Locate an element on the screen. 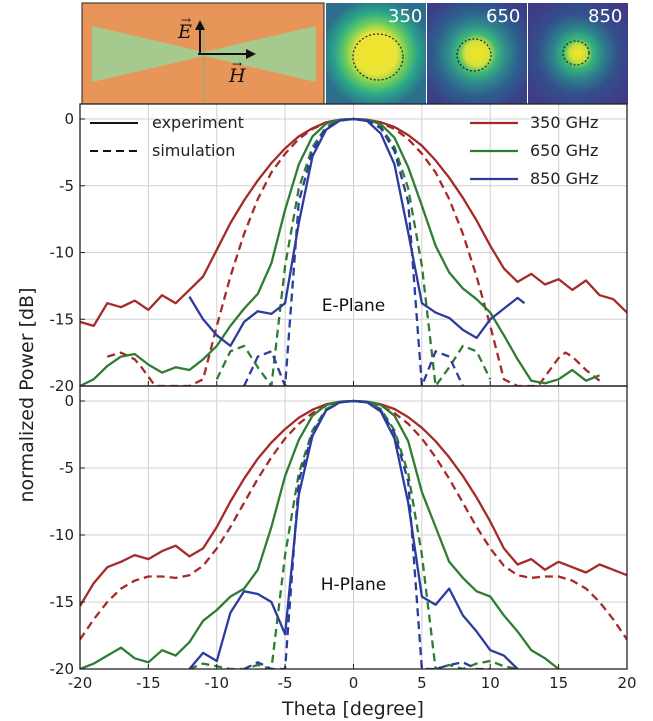 The width and height of the screenshot is (653, 721). horn-schematic: E → H → is located at coordinates (203, 53).